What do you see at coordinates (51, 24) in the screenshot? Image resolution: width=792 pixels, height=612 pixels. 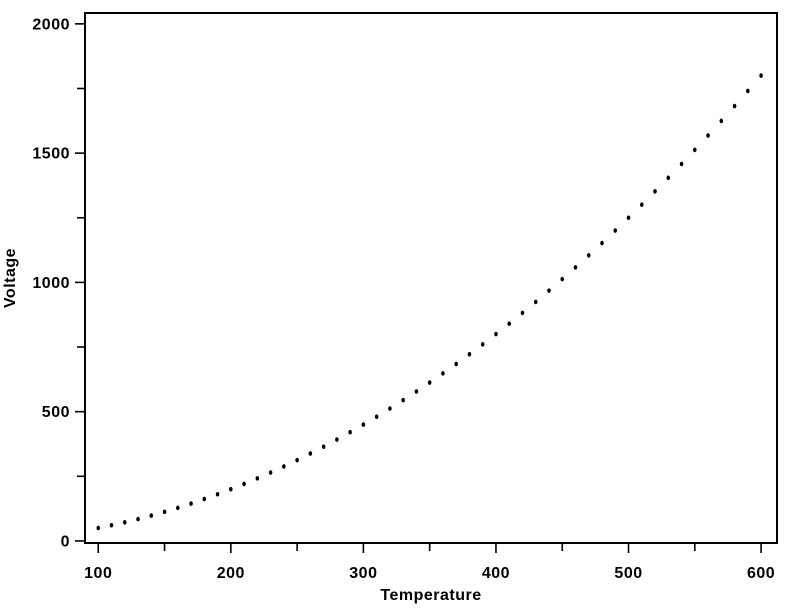 I see `y-axis-tick-label: 2000` at bounding box center [51, 24].